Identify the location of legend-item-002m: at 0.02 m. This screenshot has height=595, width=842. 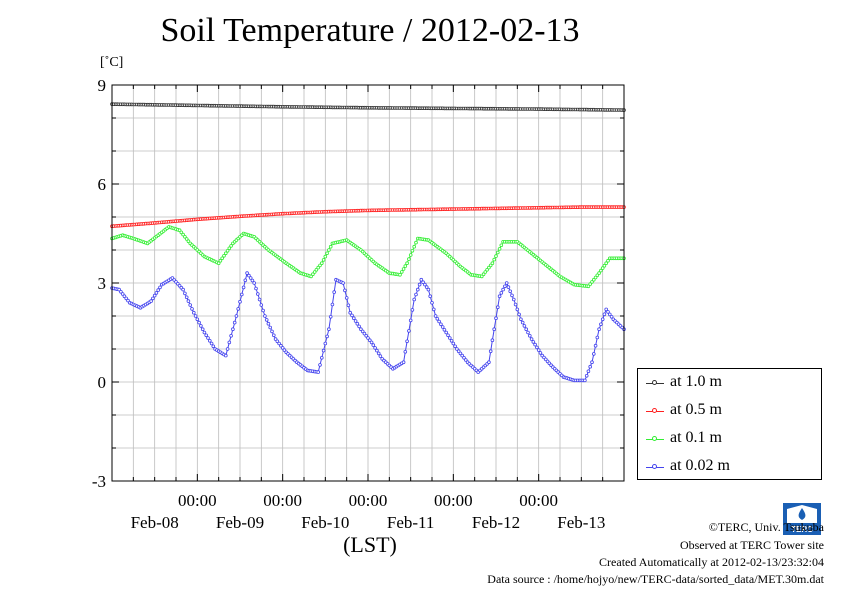
(729, 467).